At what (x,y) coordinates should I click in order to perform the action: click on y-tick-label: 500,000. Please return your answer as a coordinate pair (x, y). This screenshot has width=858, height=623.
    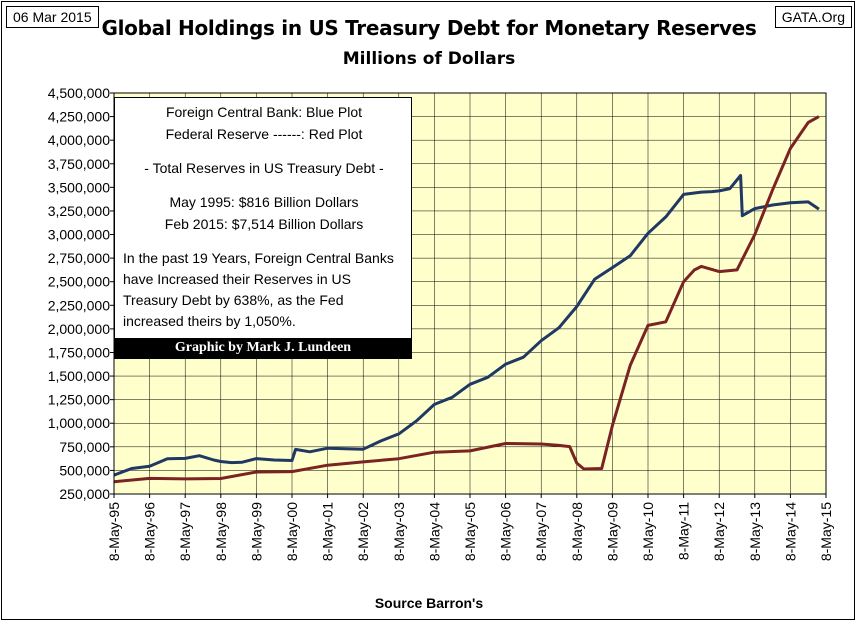
    Looking at the image, I should click on (84, 470).